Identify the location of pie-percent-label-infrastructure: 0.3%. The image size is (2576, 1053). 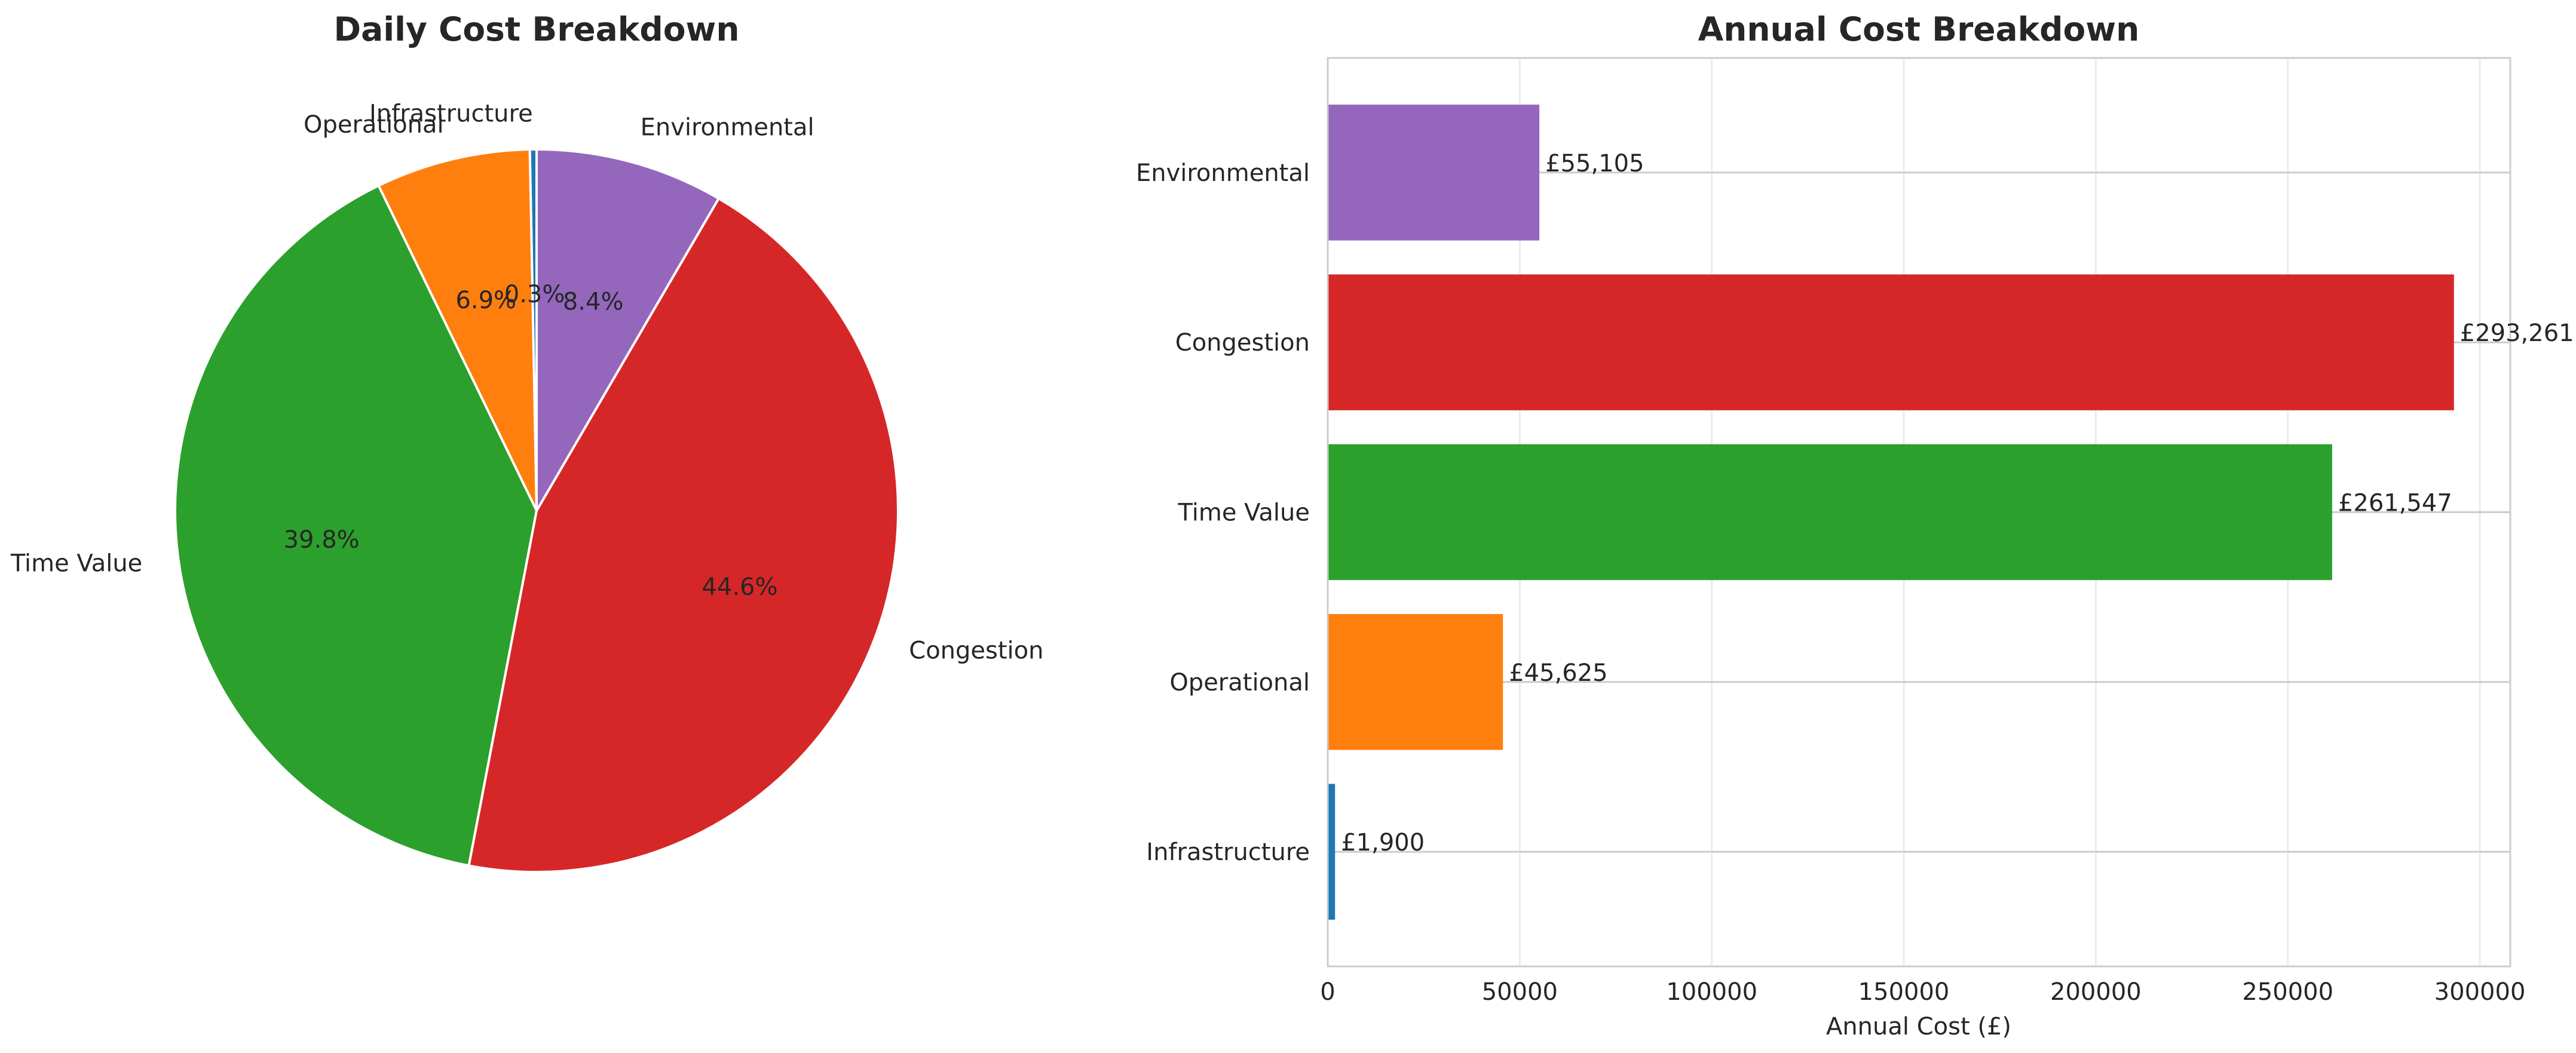
(534, 294).